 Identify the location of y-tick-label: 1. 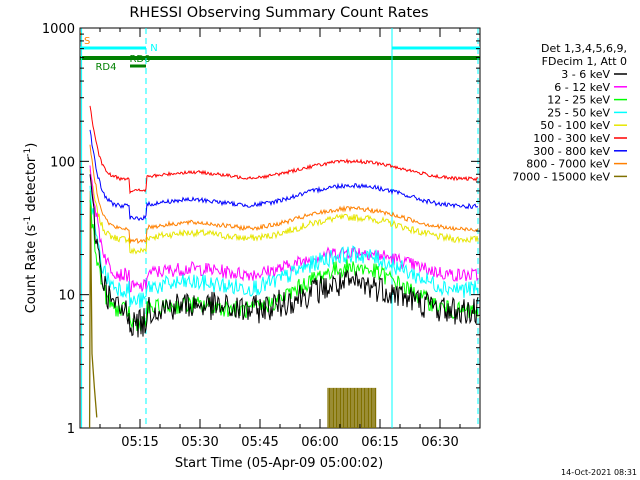
(71, 429).